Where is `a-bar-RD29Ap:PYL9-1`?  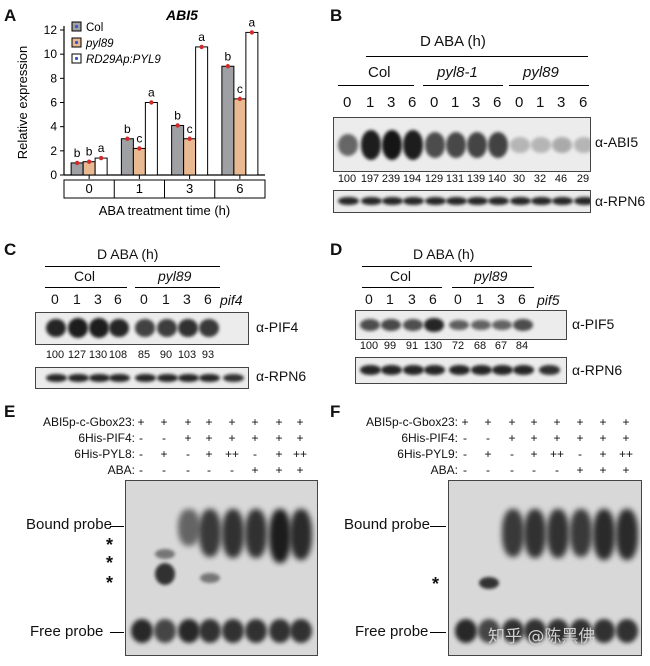
a-bar-RD29Ap:PYL9-1 is located at coordinates (151, 139).